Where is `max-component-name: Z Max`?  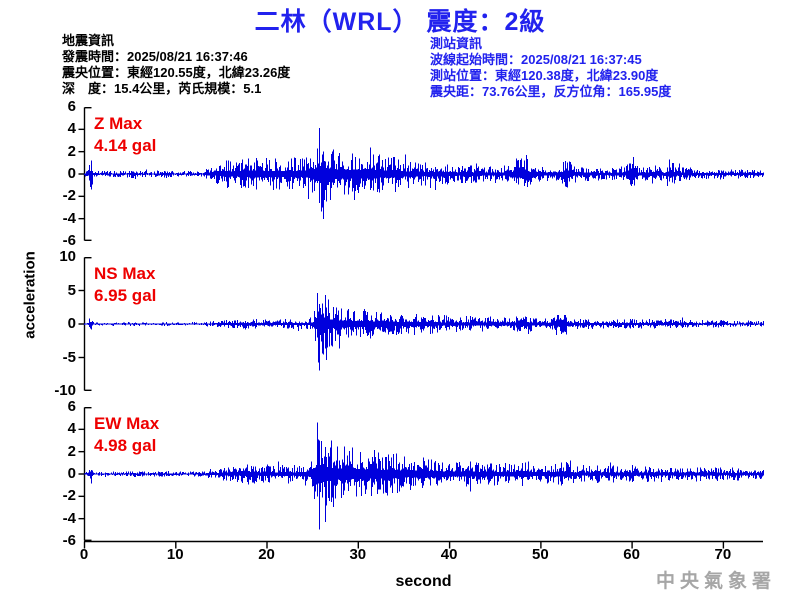
max-component-name: Z Max is located at coordinates (118, 123).